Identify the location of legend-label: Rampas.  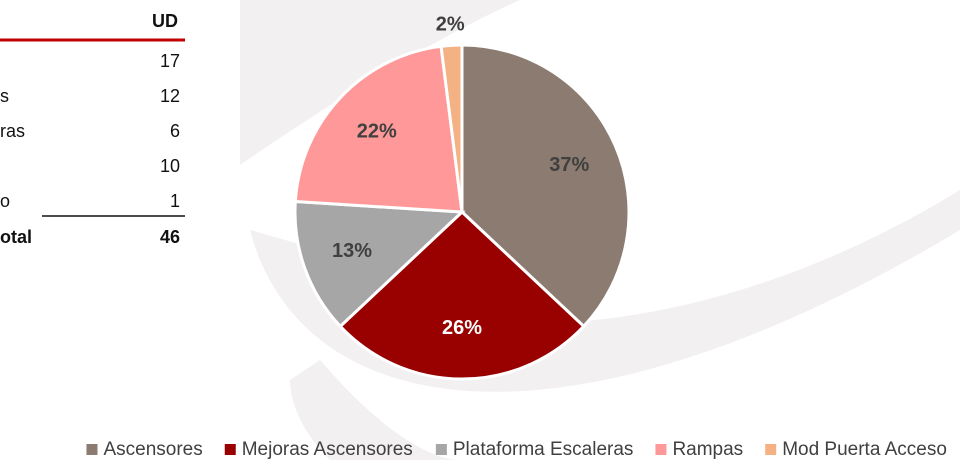
(707, 449).